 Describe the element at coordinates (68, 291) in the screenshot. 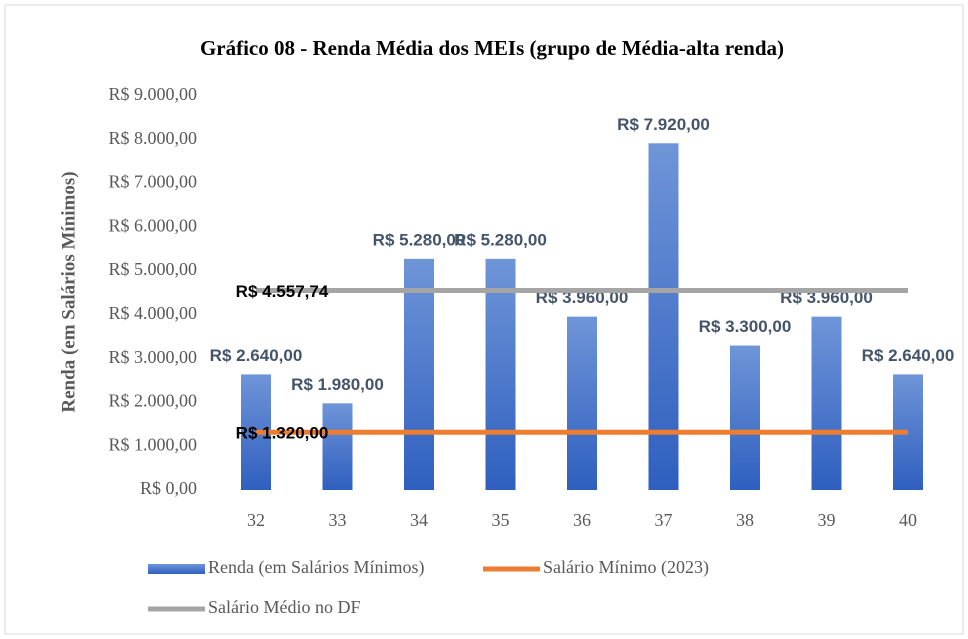

I see `y-axis-title: Renda (em Salários Mínimos)` at that location.